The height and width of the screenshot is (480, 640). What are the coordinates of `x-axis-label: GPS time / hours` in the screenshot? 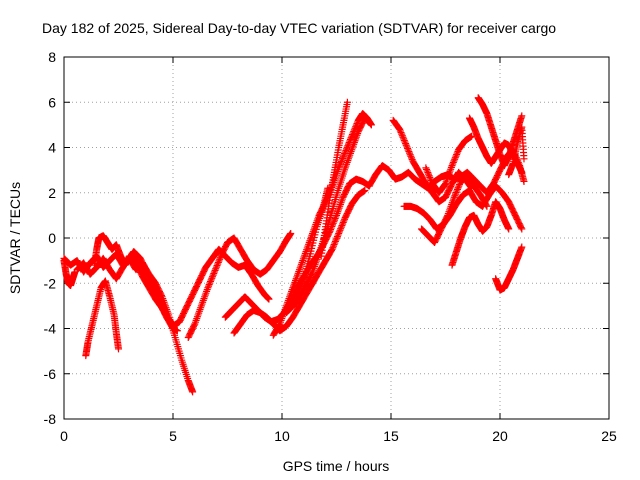 It's located at (336, 466).